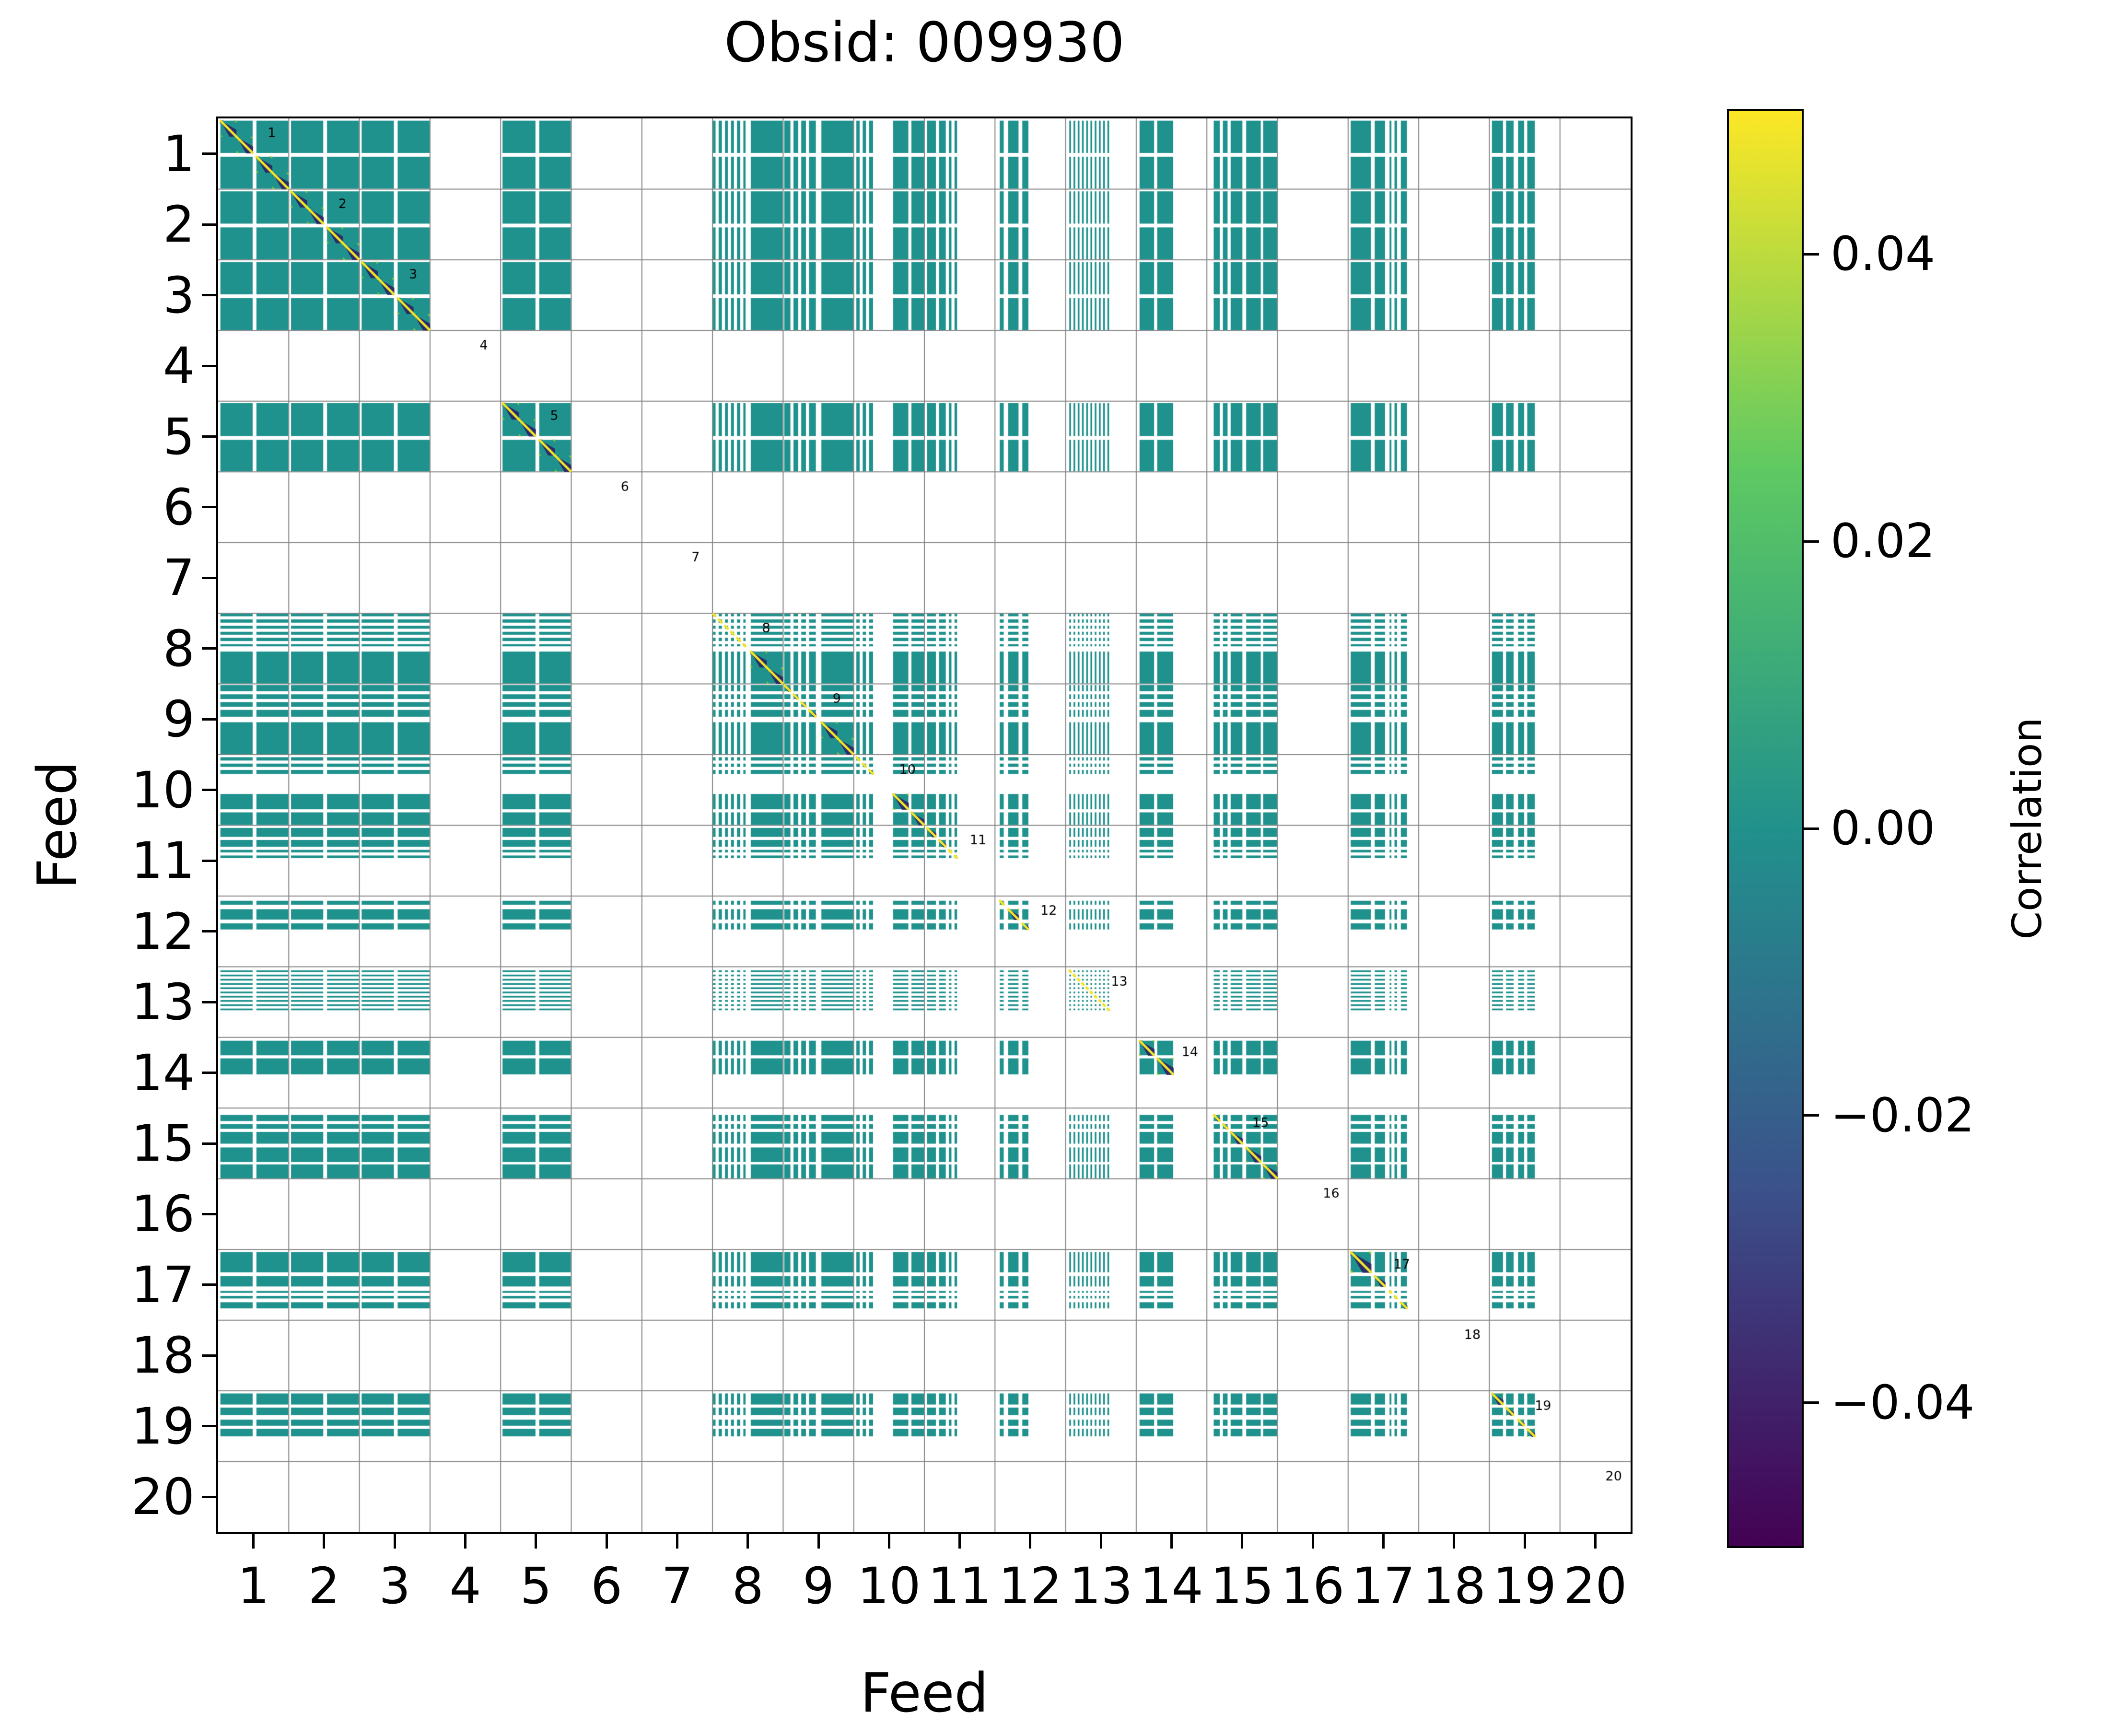 The width and height of the screenshot is (2111, 1736). Describe the element at coordinates (1811, 541) in the screenshot. I see `colorbar-tick-mark-0.02` at that location.